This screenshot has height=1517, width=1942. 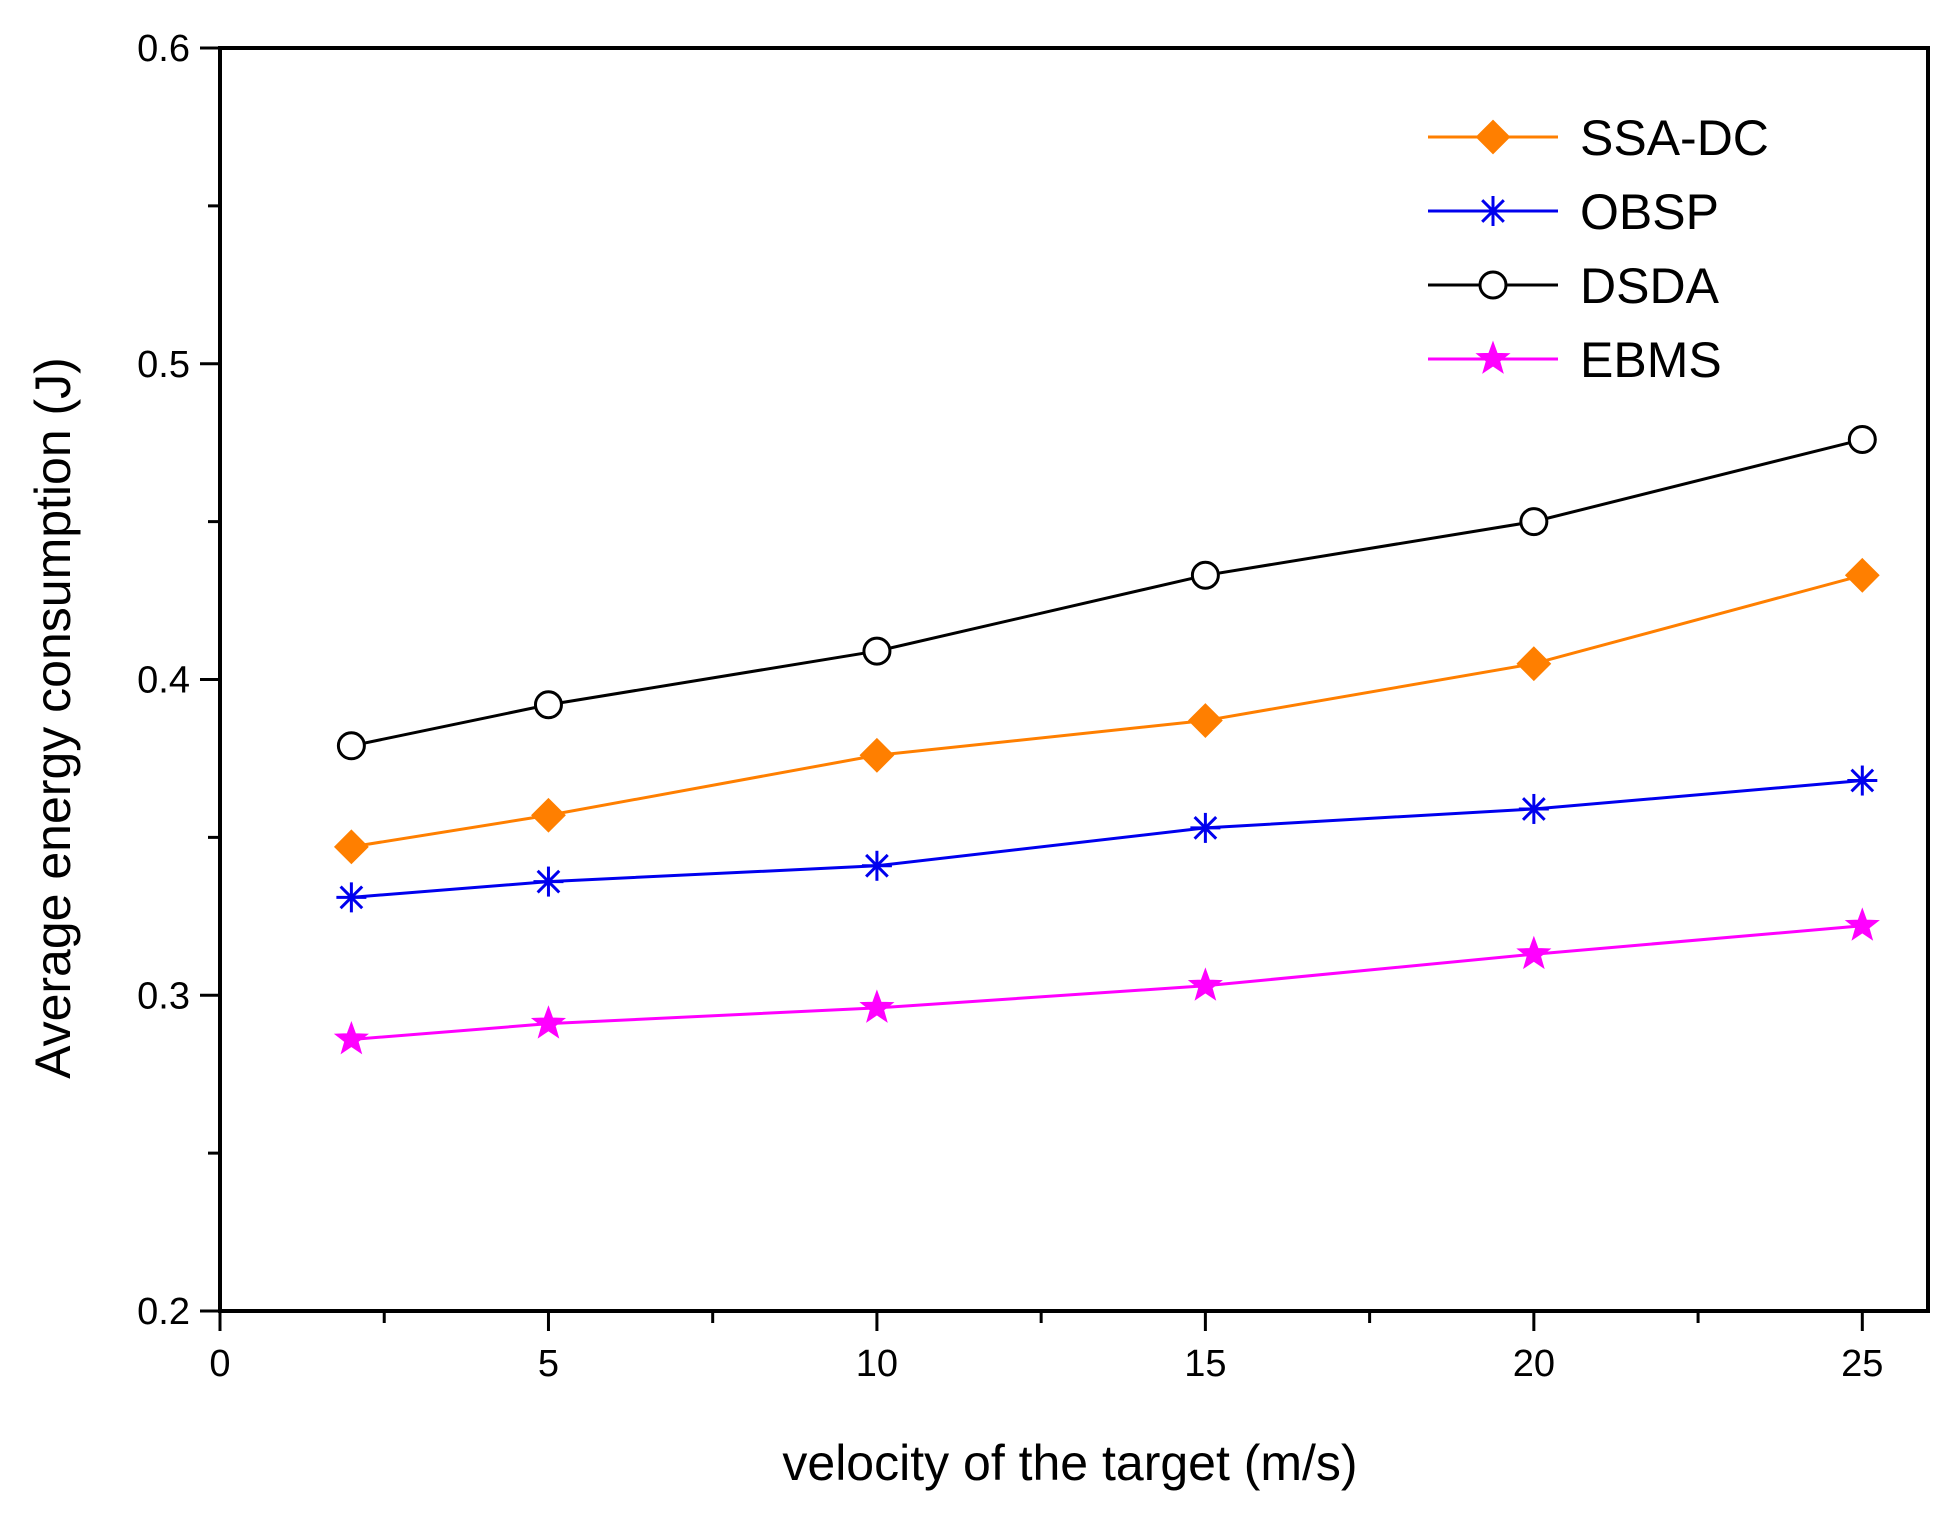 I want to click on series-line-ebms, so click(x=1107, y=982).